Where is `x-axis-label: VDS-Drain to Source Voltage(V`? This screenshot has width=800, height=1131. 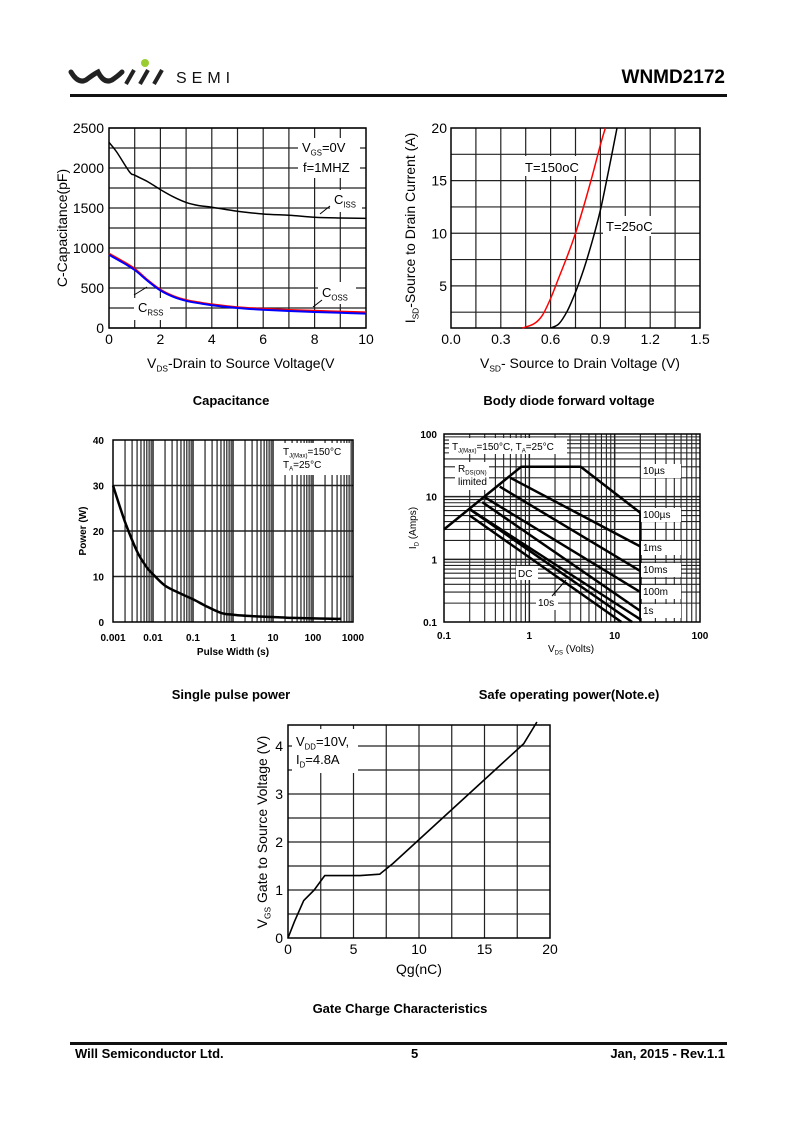
x-axis-label: VDS-Drain to Source Voltage(V is located at coordinates (241, 364).